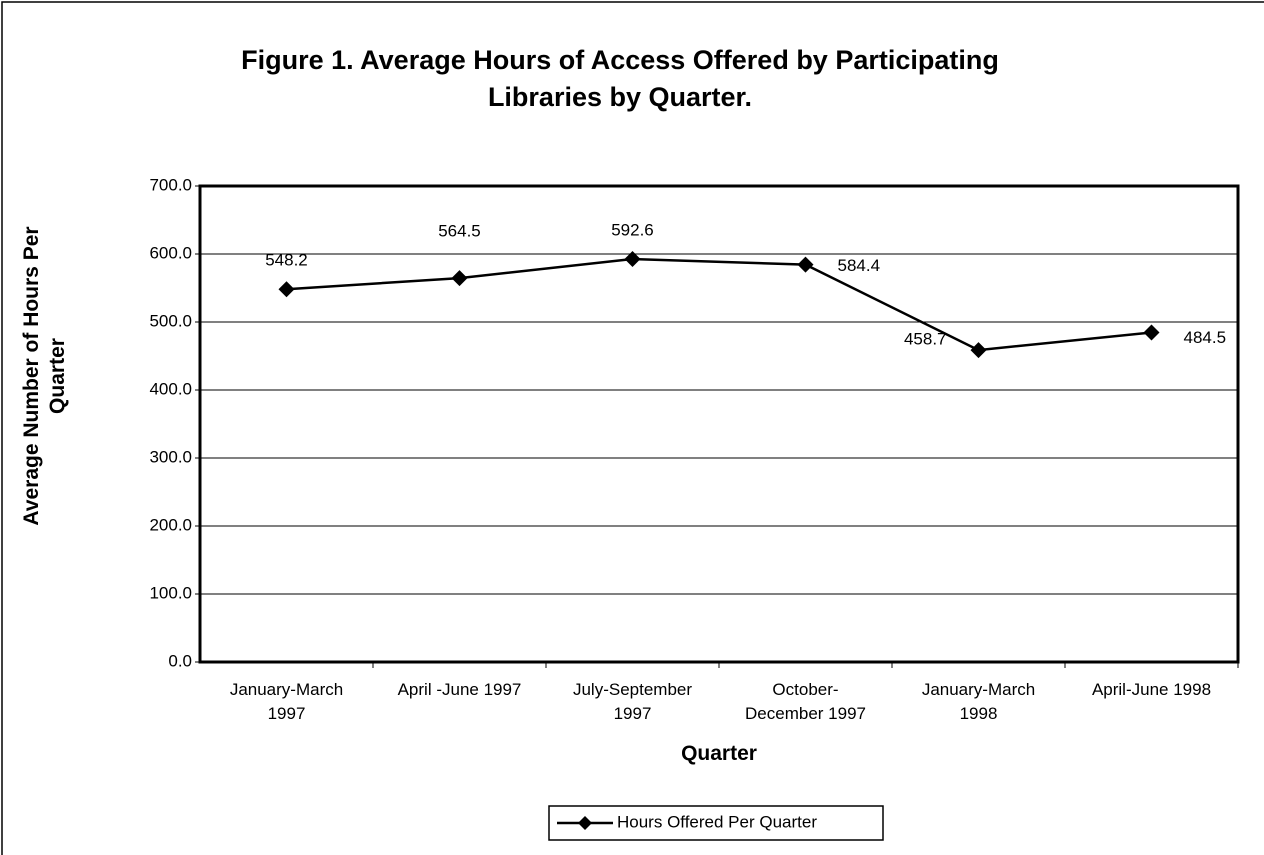  Describe the element at coordinates (632, 230) in the screenshot. I see `data-label: 592.6` at that location.